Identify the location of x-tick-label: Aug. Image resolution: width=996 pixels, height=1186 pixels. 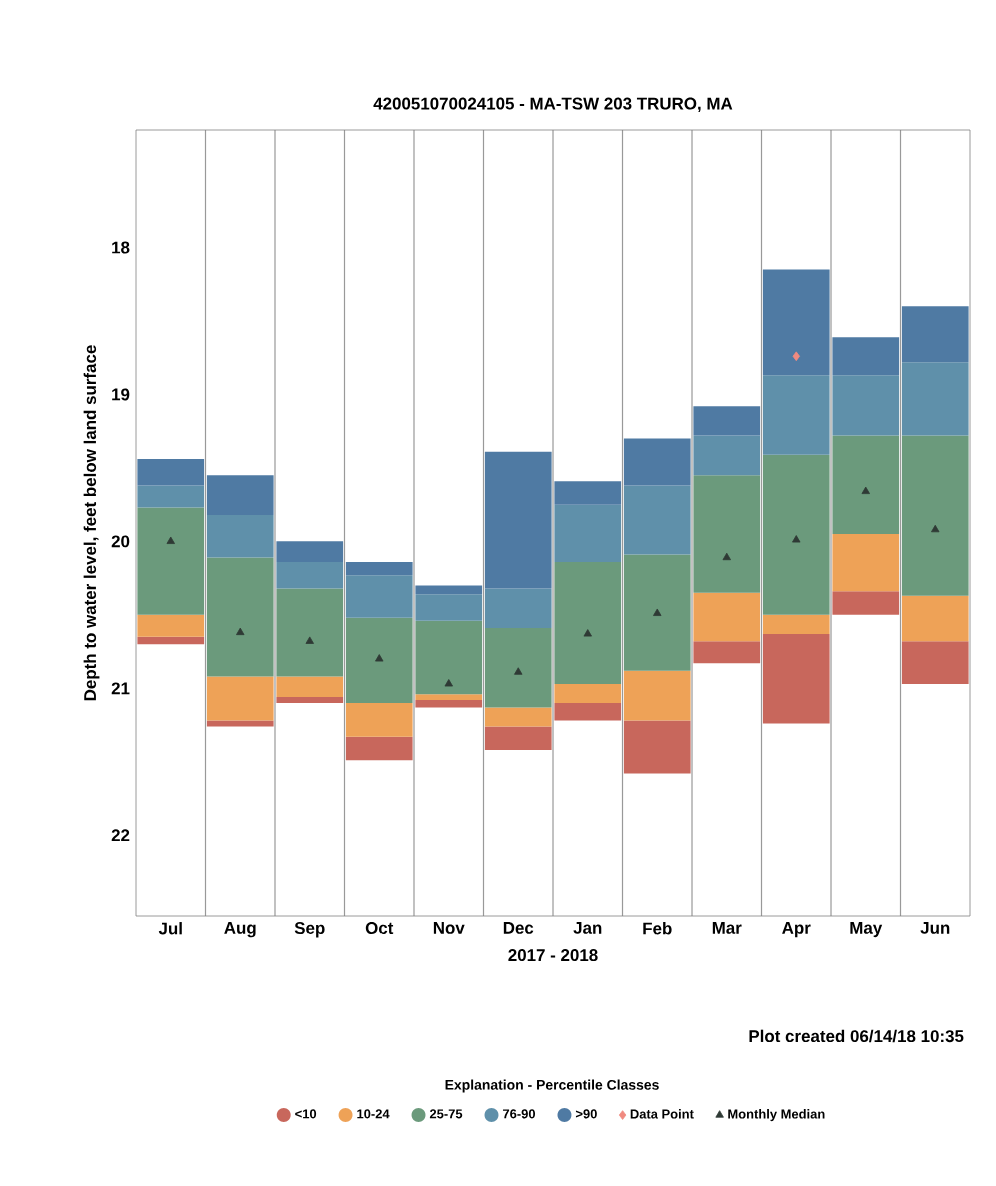
(240, 930).